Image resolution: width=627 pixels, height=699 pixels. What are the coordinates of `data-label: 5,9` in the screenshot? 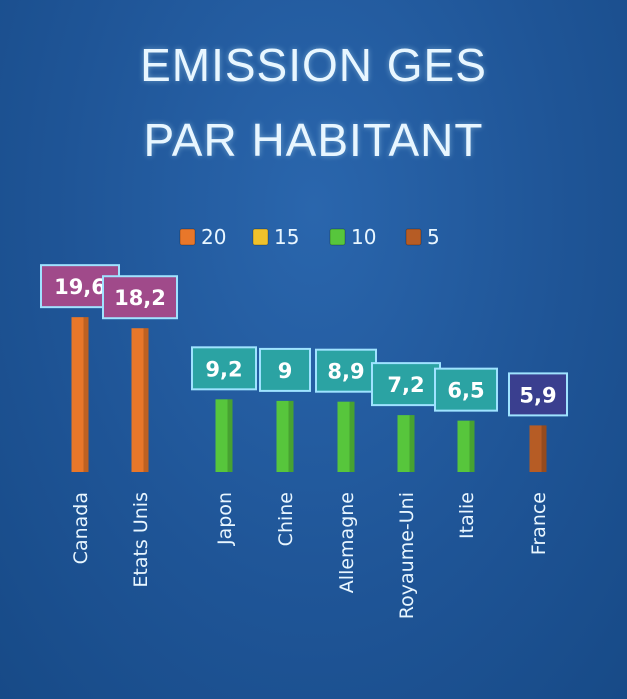 It's located at (537, 395).